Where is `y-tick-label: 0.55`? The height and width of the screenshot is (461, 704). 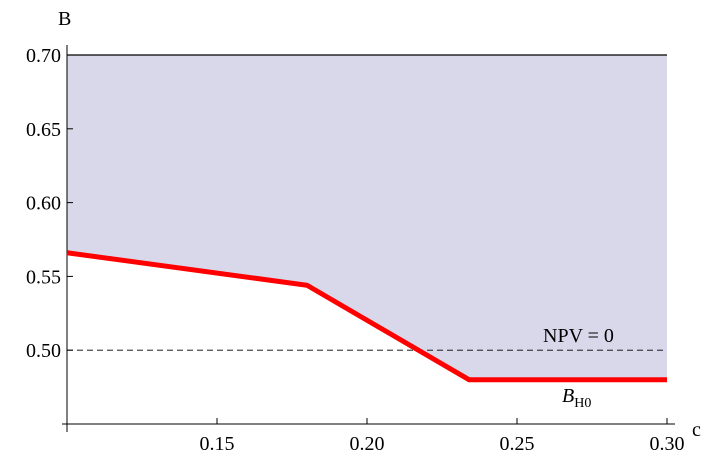
y-tick-label: 0.55 is located at coordinates (43, 277).